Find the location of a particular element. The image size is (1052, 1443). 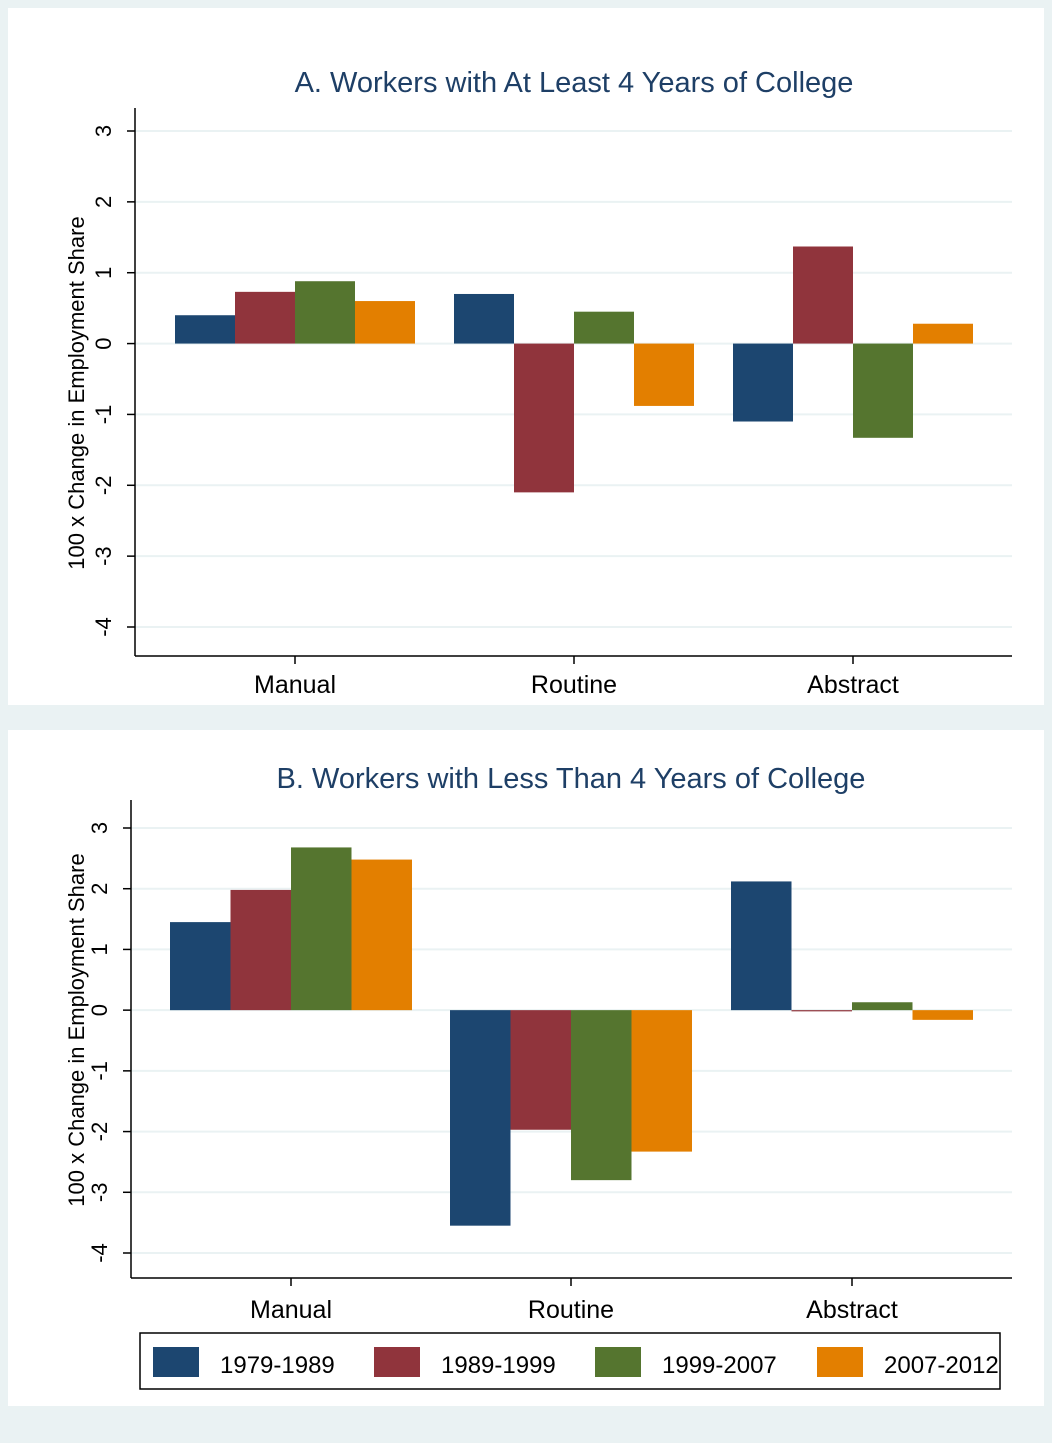

panel-b-bar-routine-1979-1989 is located at coordinates (480, 1118).